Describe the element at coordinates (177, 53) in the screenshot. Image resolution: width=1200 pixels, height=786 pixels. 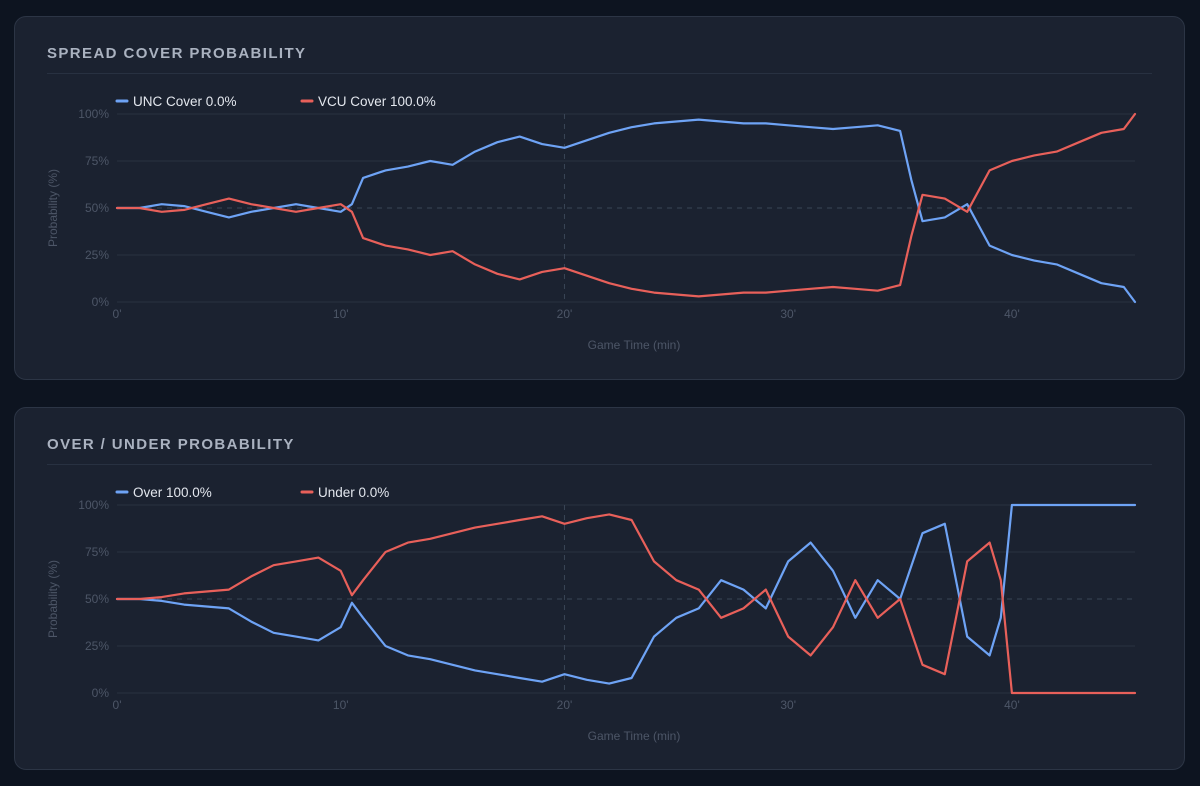
I see `spread-cover-title: SPREAD COVER PROBABILITY` at that location.